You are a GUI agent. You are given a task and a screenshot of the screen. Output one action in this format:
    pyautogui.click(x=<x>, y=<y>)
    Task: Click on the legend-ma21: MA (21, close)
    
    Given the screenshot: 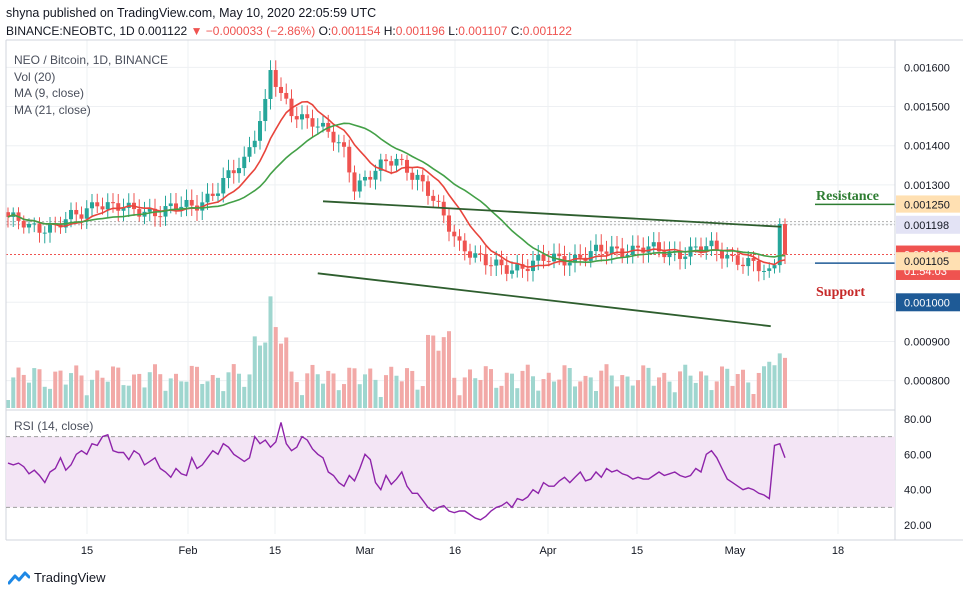 What is the action you would take?
    pyautogui.click(x=52, y=109)
    